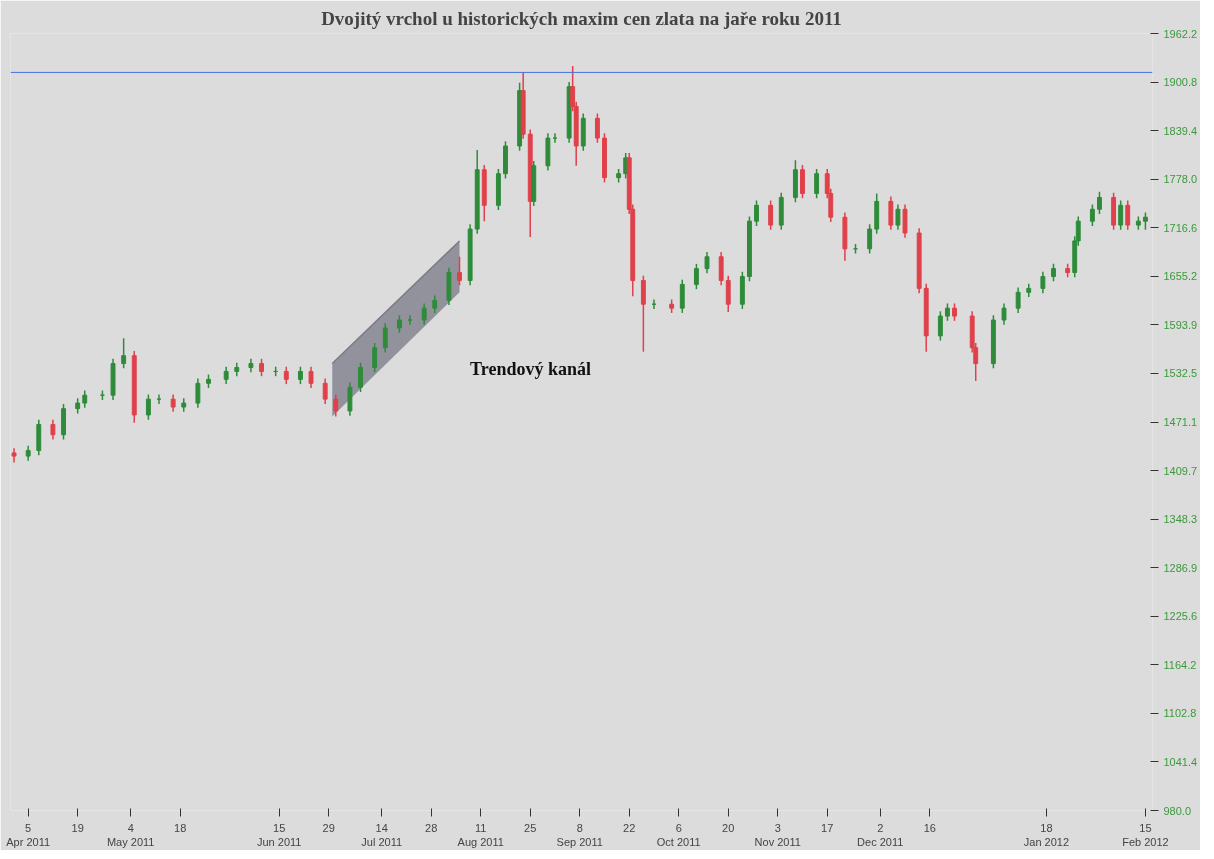 This screenshot has height=859, width=1214. What do you see at coordinates (530, 827) in the screenshot?
I see `x-tick-label: 25` at bounding box center [530, 827].